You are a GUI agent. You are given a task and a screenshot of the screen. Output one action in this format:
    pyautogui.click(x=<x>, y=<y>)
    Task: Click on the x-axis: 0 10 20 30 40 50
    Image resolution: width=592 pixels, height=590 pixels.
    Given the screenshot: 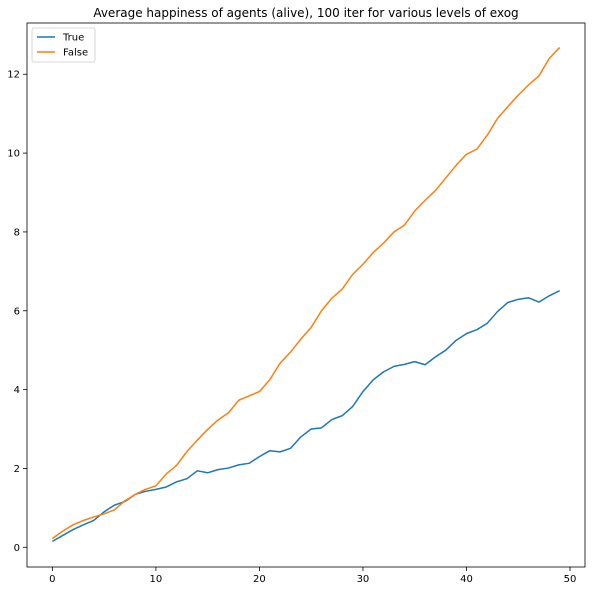 What is the action you would take?
    pyautogui.click(x=312, y=576)
    